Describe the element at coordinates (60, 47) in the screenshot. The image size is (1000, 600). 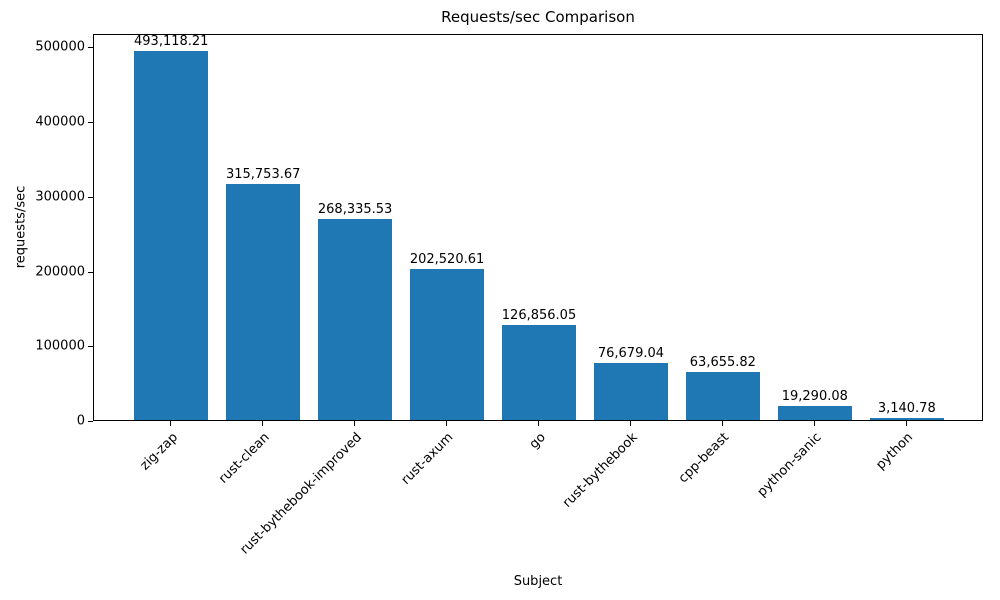
I see `y-tick-label: 500000` at that location.